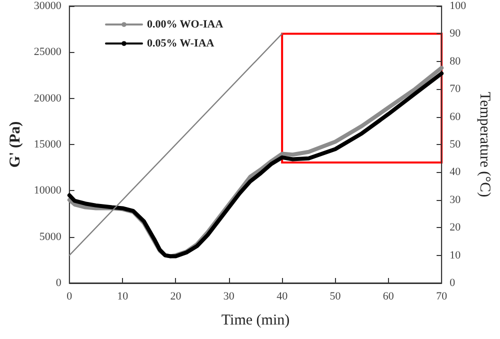 This screenshot has height=339, width=500. What do you see at coordinates (48, 190) in the screenshot?
I see `y-tick-label: 10000` at bounding box center [48, 190].